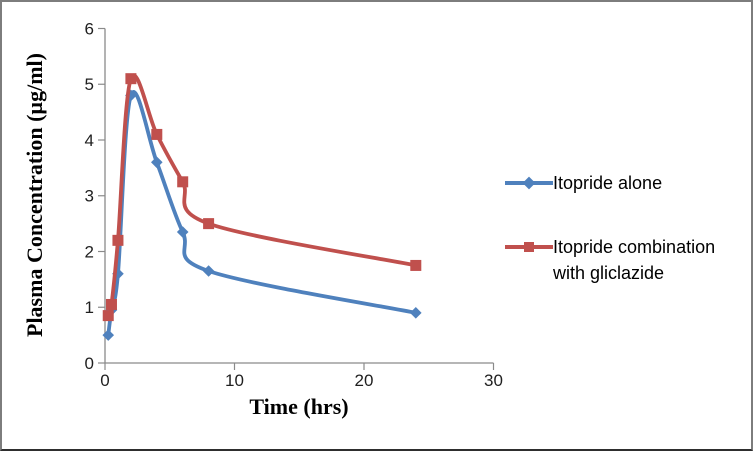  Describe the element at coordinates (364, 380) in the screenshot. I see `x-axis-tick-label: 20` at that location.